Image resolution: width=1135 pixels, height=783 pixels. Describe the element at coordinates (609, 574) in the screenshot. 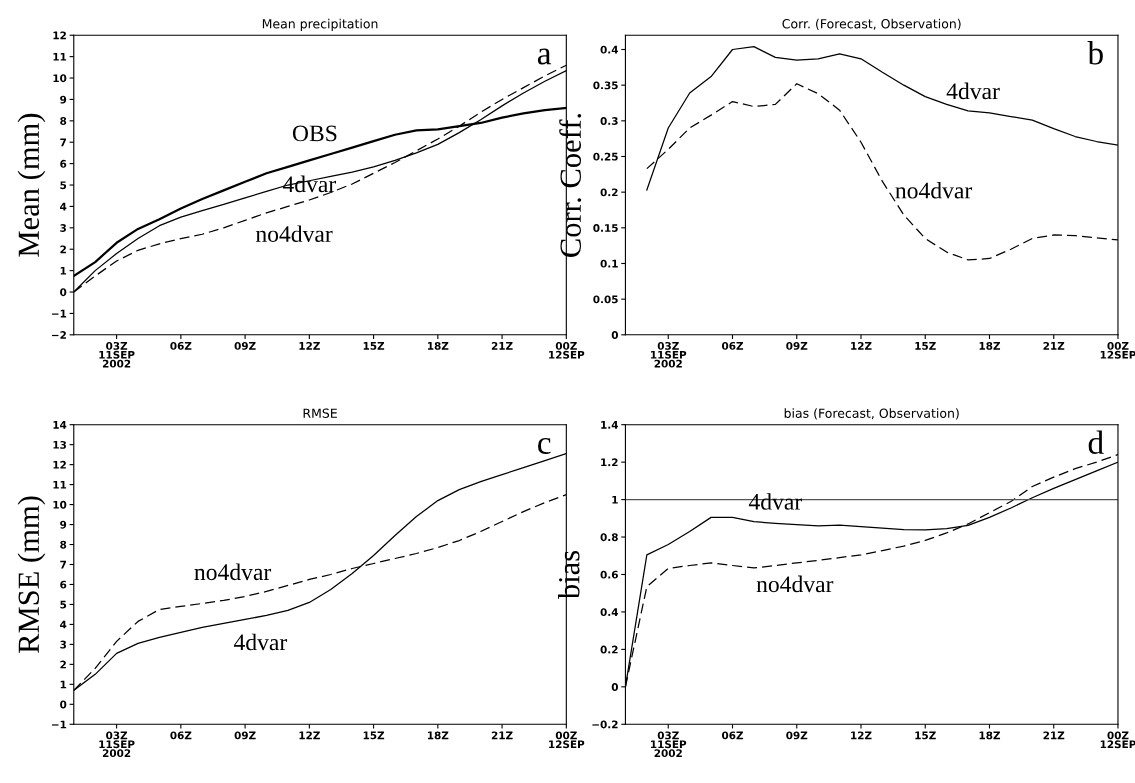

I see `y-tick-label: 0.6` at that location.